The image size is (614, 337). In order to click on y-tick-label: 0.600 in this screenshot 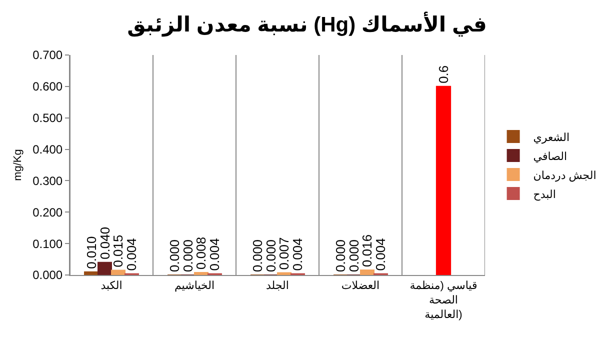, I will do `click(47, 87)`.